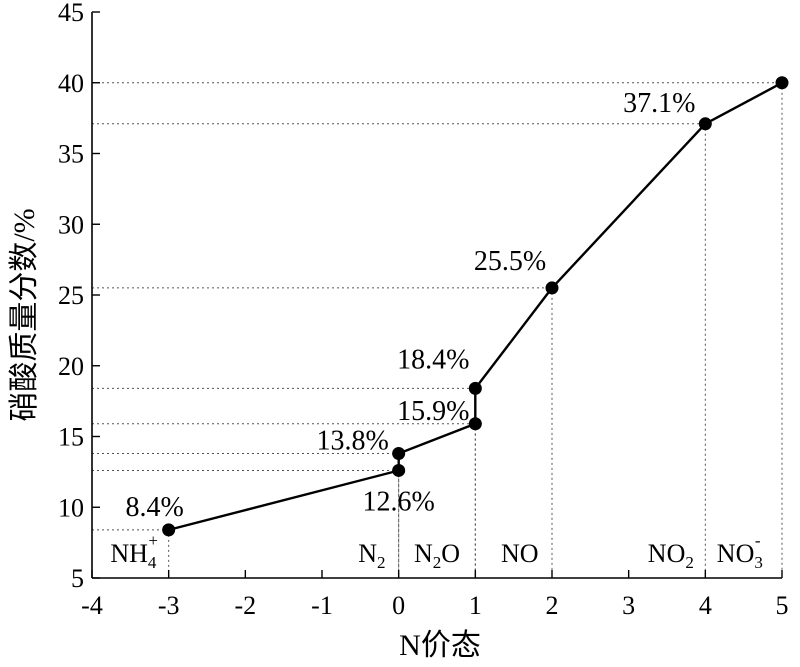 The height and width of the screenshot is (667, 800). Describe the element at coordinates (353, 440) in the screenshot. I see `data-label: 13.8%` at that location.